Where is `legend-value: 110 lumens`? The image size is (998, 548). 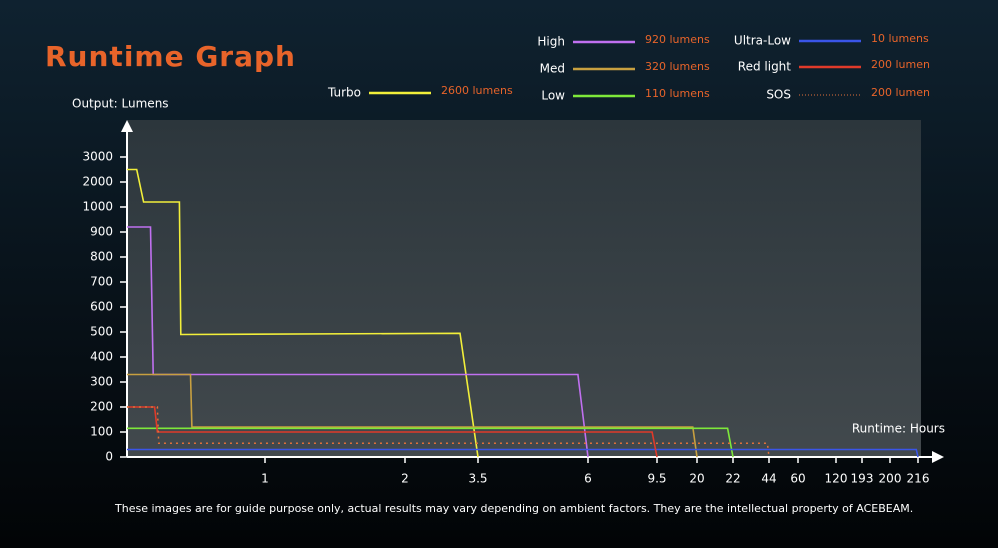
legend-value: 110 lumens is located at coordinates (677, 93).